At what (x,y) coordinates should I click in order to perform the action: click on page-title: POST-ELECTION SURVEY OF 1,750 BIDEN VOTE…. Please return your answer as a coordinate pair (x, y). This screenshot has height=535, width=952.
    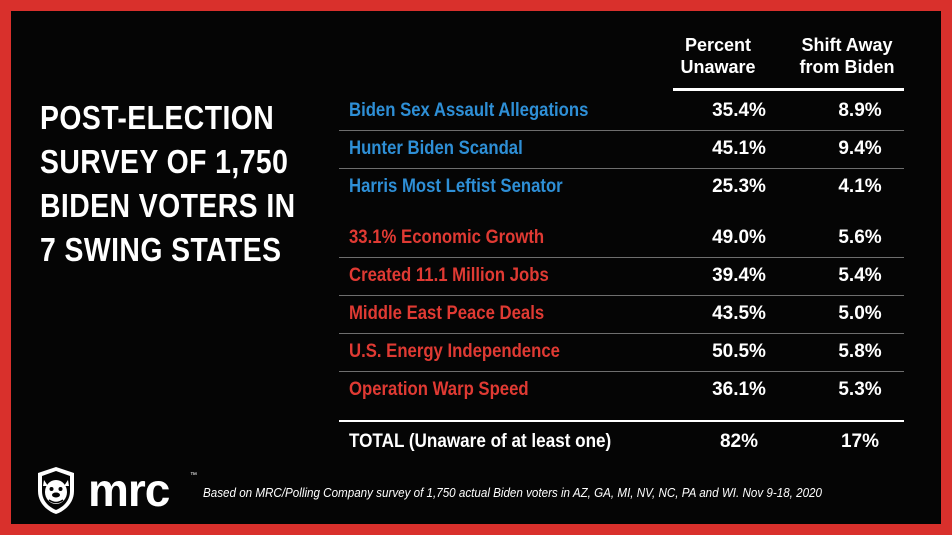
    Looking at the image, I should click on (169, 184).